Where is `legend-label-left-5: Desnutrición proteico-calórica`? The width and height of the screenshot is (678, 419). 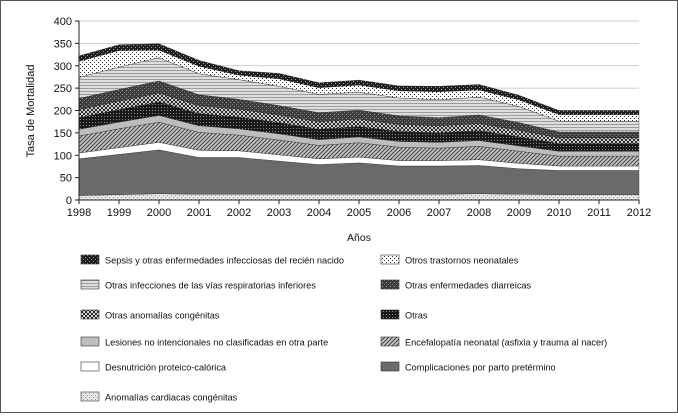
legend-label-left-5: Desnutrición proteico-calórica is located at coordinates (166, 368).